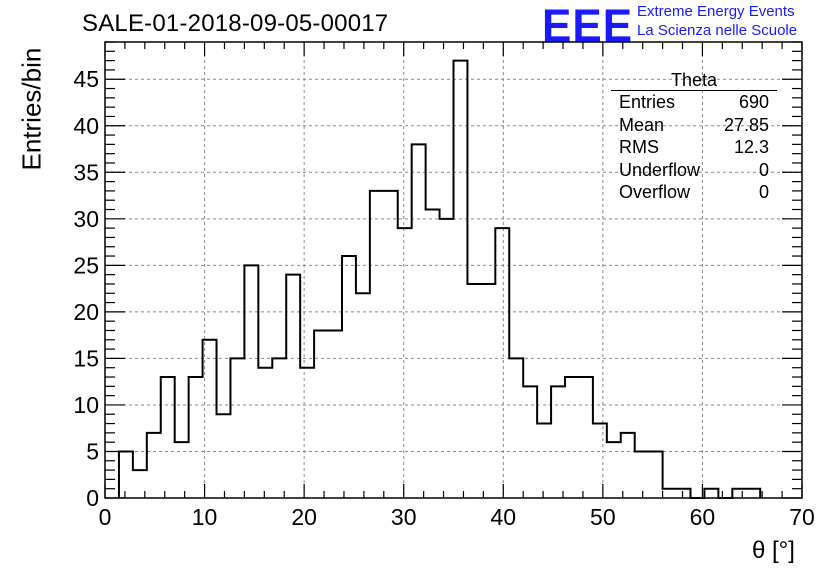 This screenshot has width=836, height=572. I want to click on stats-title: Theta, so click(694, 80).